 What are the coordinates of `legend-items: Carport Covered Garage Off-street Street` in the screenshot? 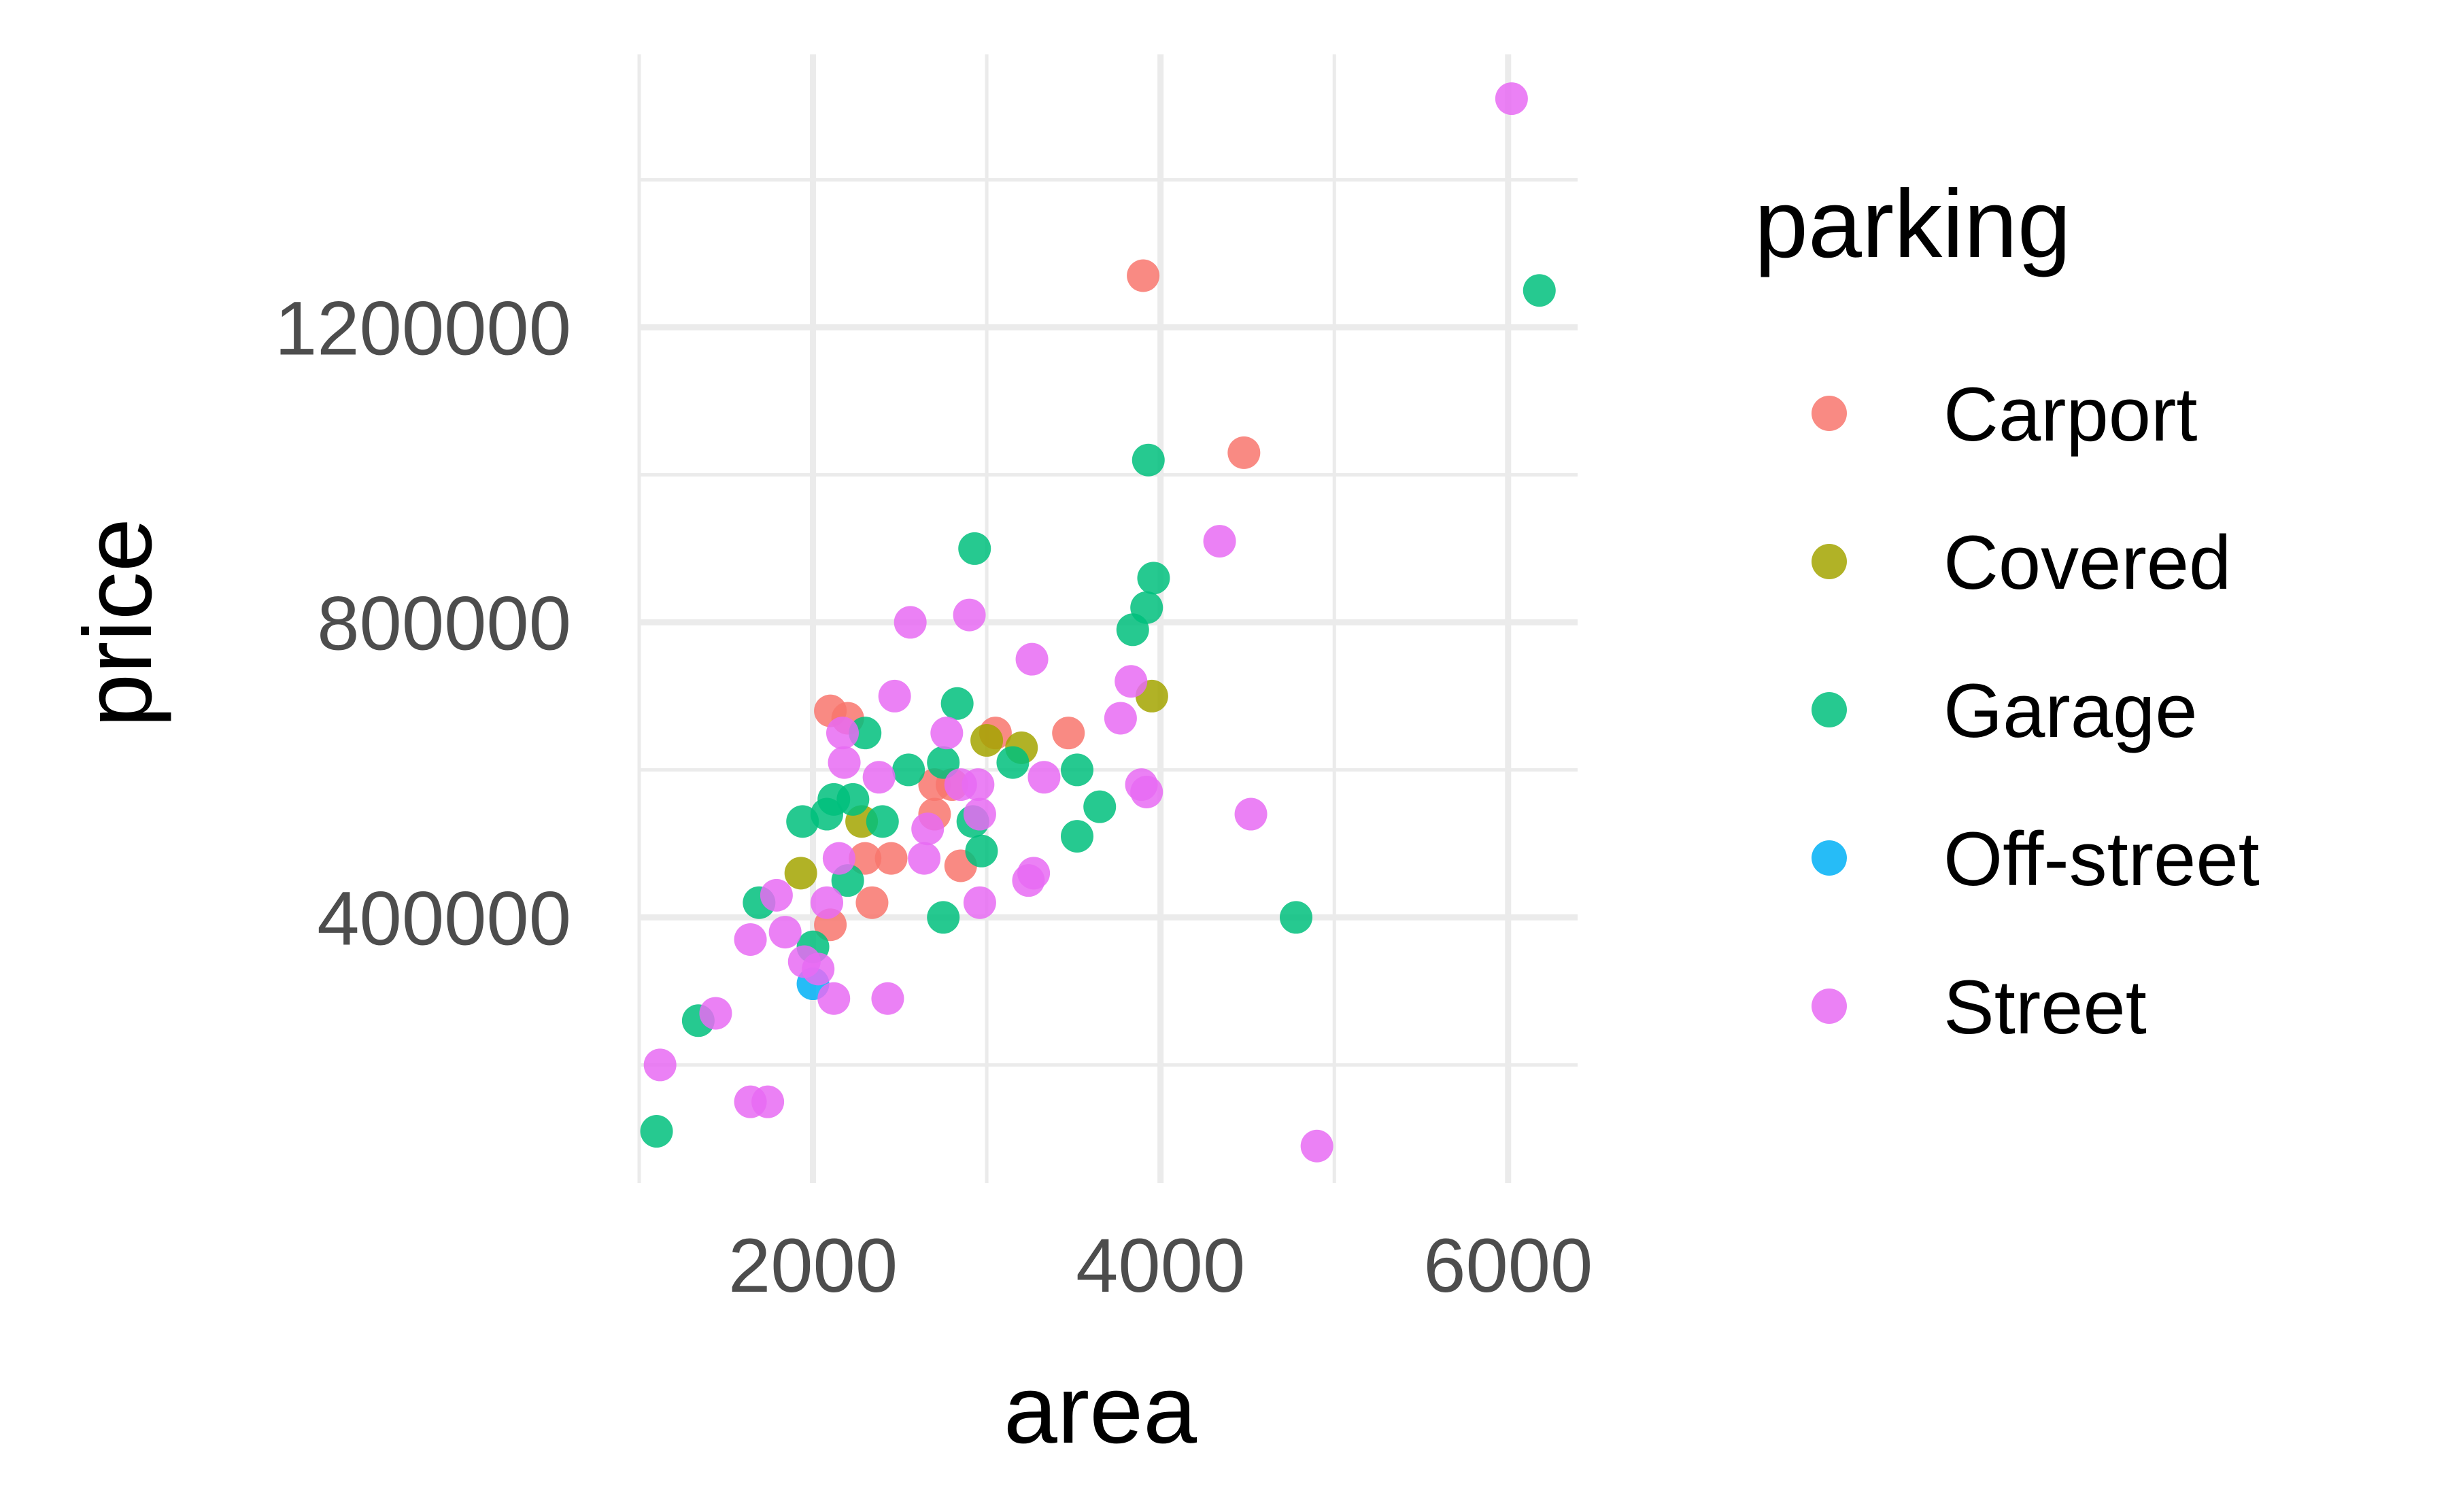 It's located at (2036, 711).